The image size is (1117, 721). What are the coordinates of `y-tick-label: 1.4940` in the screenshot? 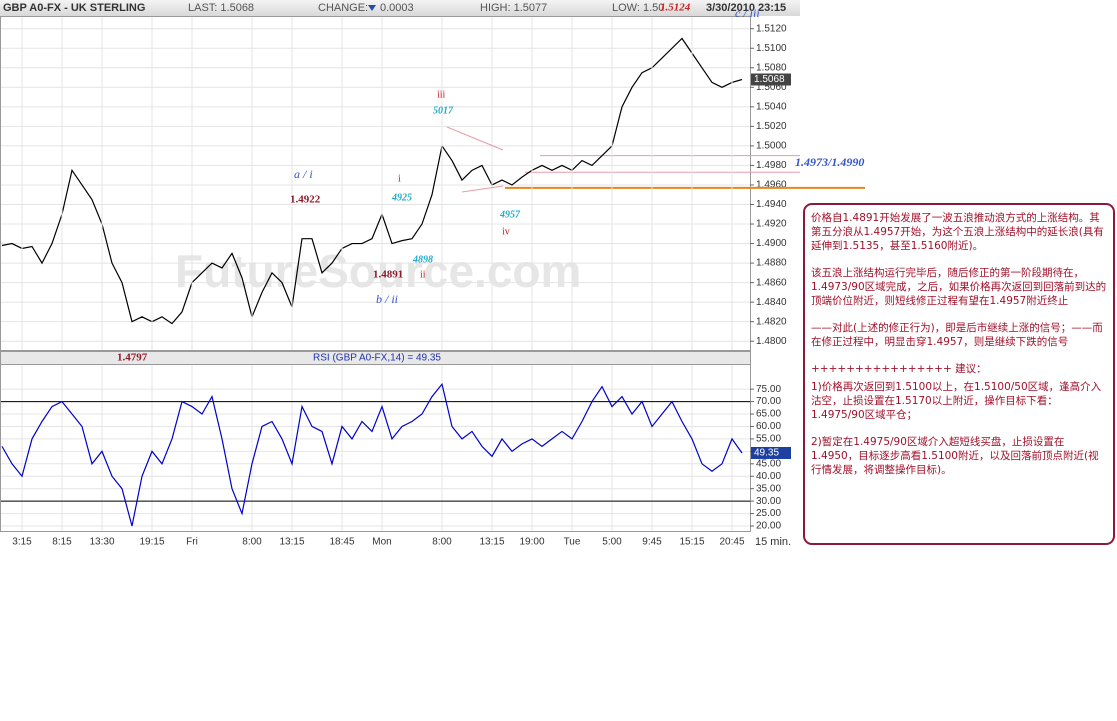 It's located at (771, 204).